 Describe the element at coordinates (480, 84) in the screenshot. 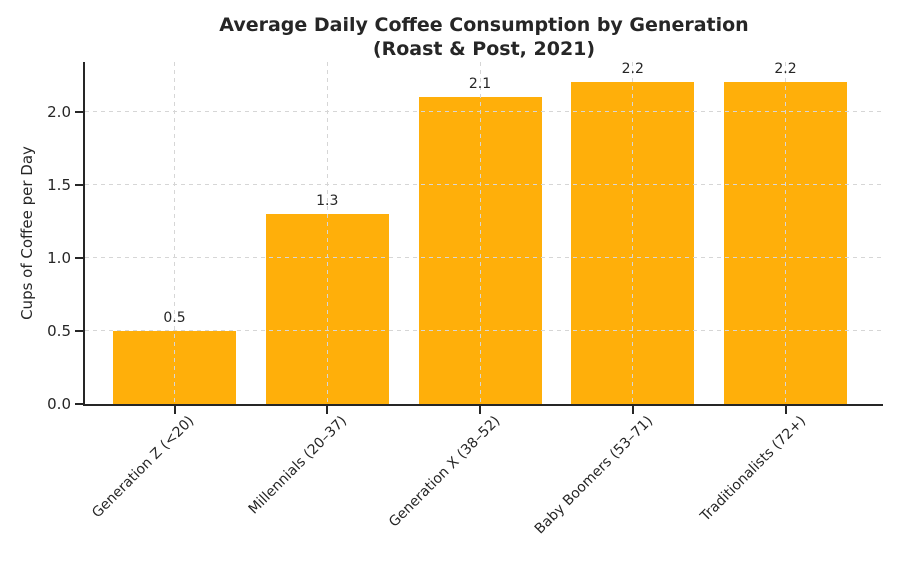

I see `bar-value-label: 2.1` at that location.